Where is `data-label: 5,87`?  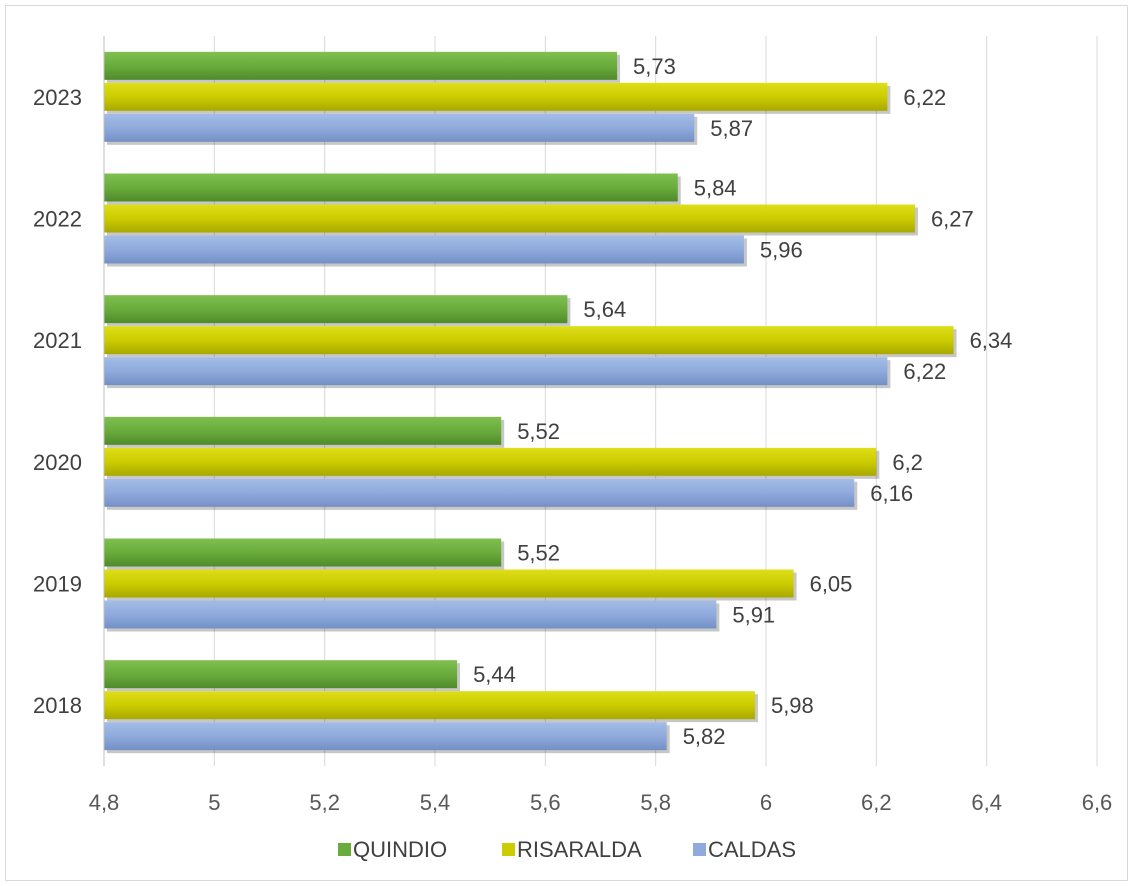
data-label: 5,87 is located at coordinates (731, 128).